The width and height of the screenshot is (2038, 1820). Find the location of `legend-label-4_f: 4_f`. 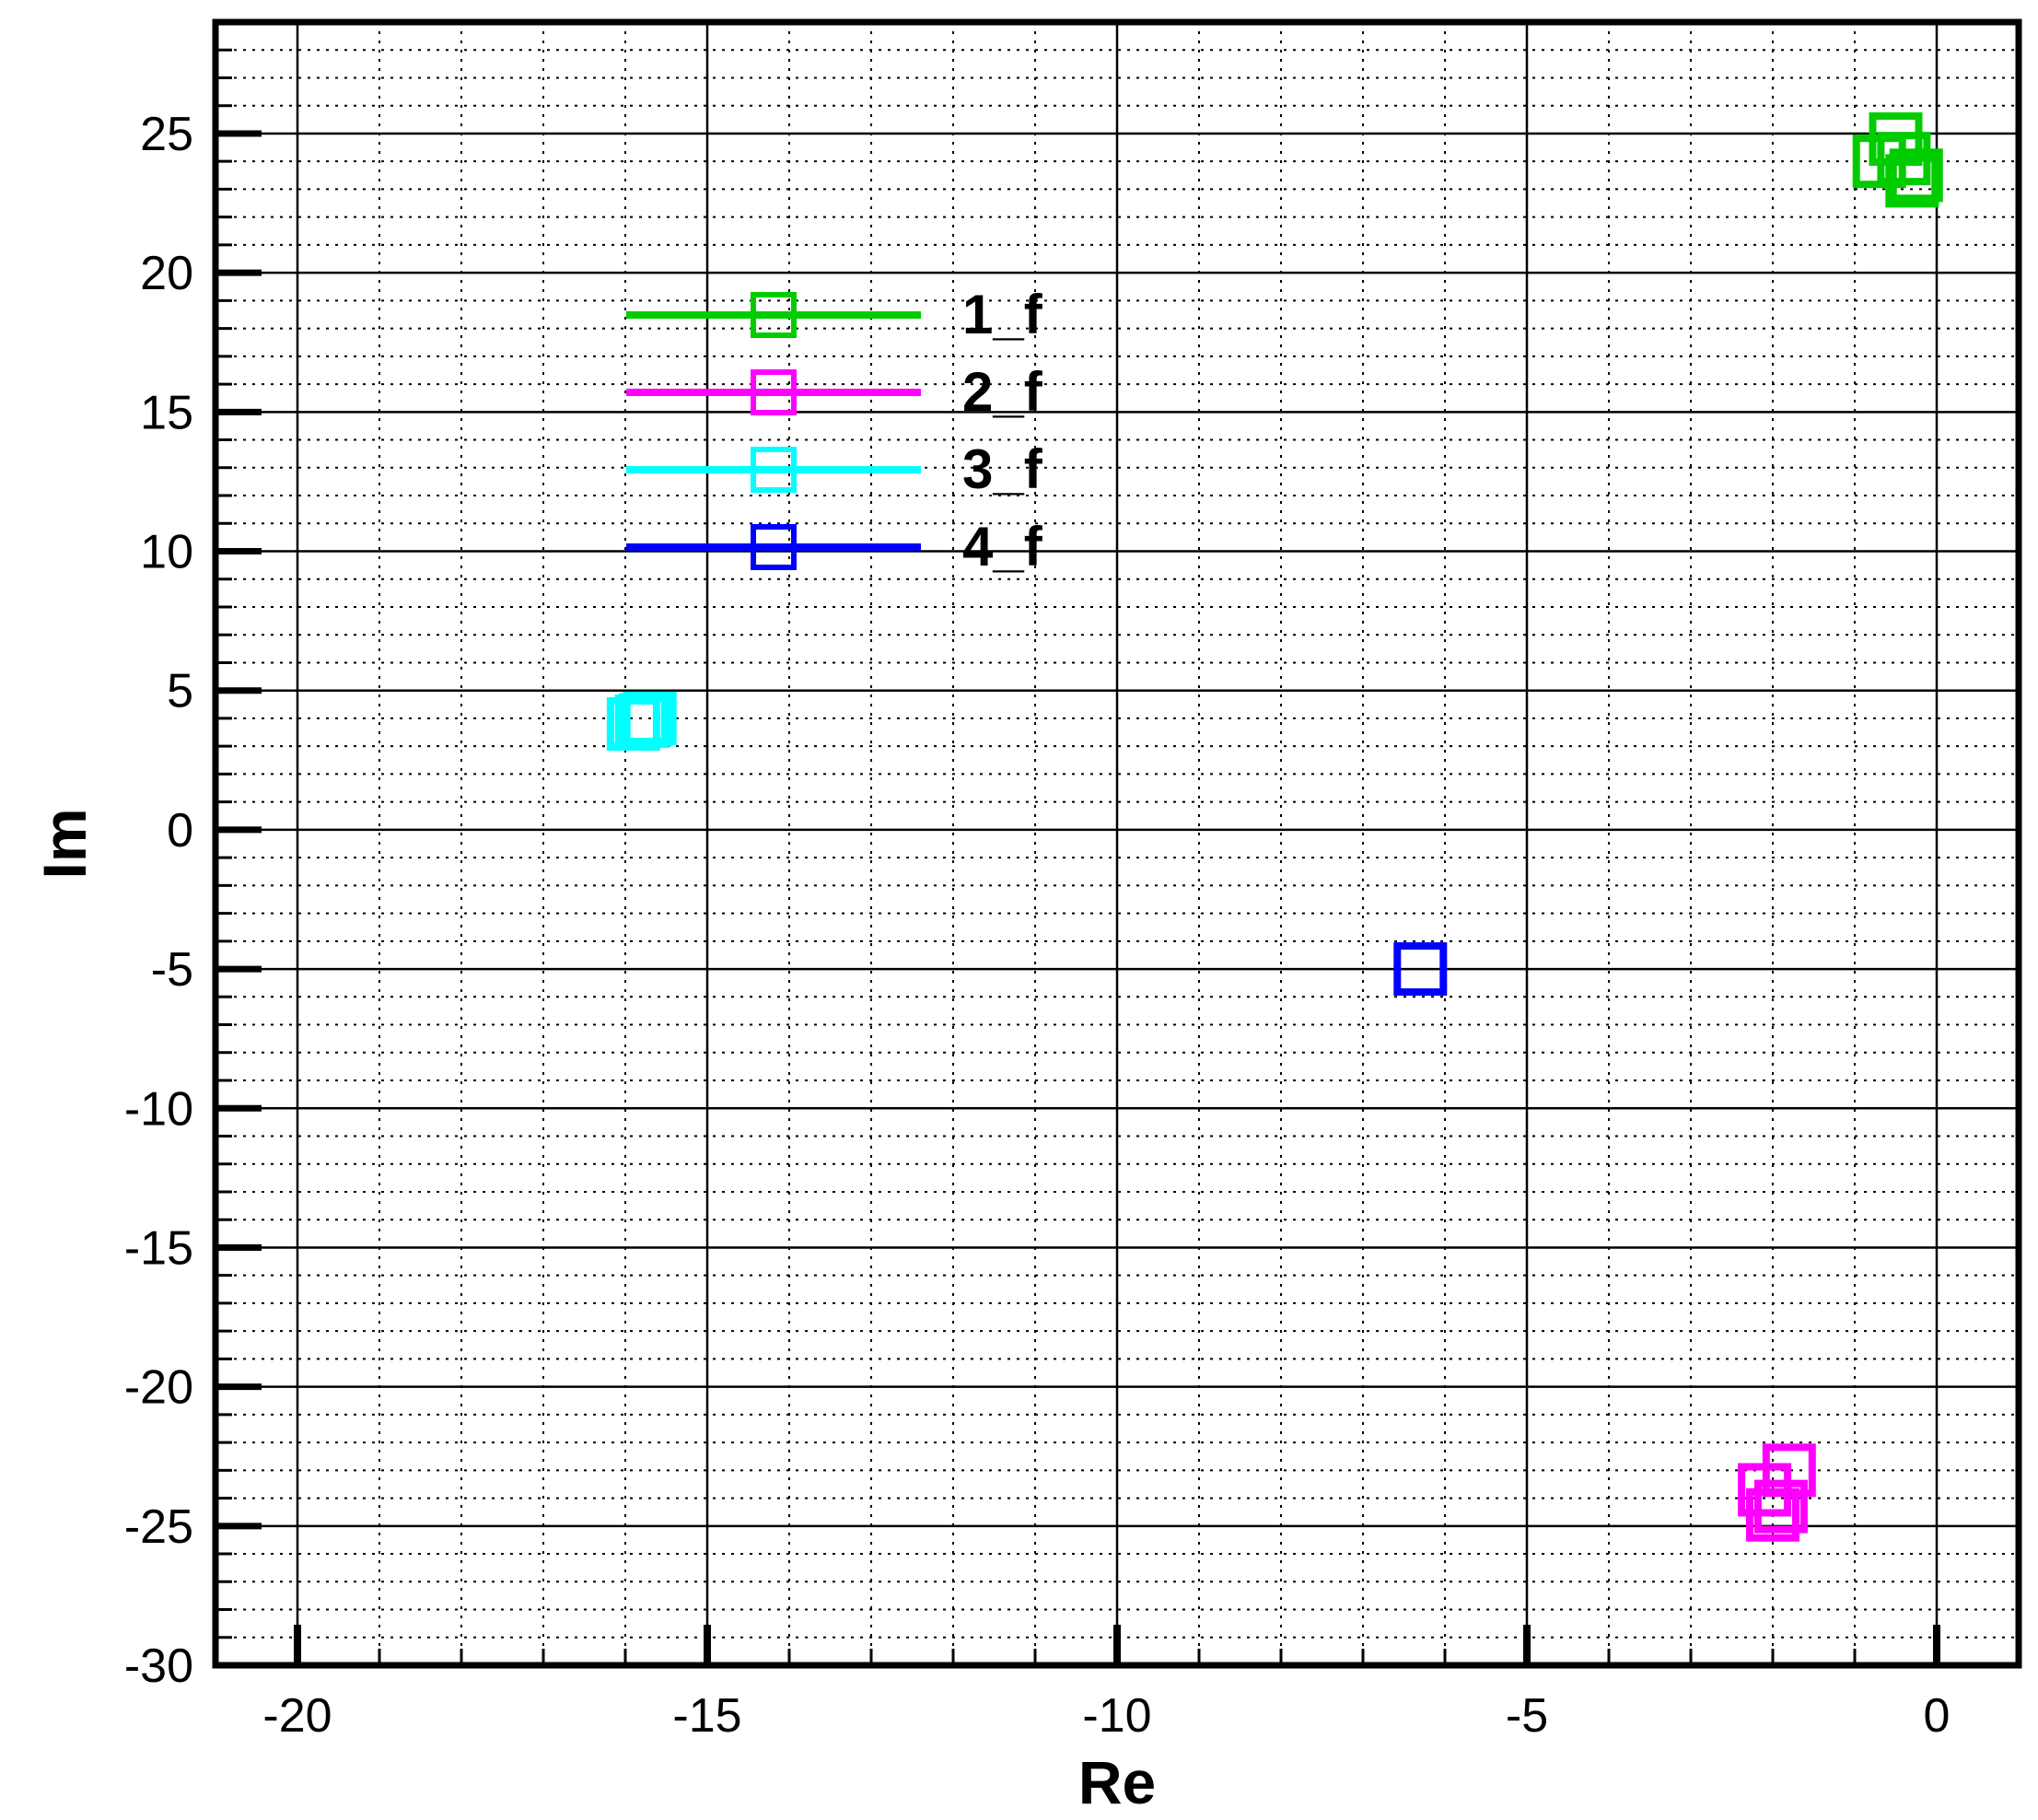

legend-label-4_f: 4_f is located at coordinates (1002, 547).